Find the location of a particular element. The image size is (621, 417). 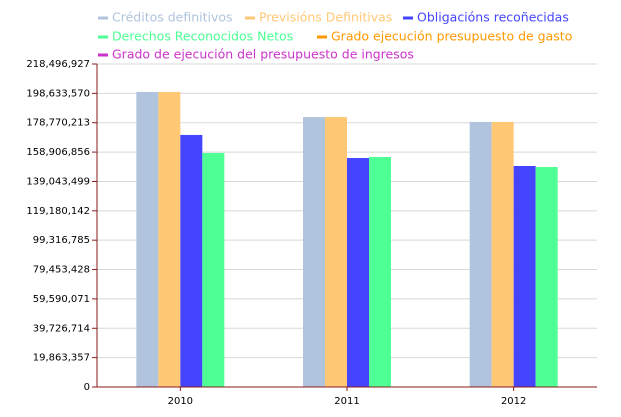

legend-label: Obligacións recoñecidas is located at coordinates (493, 17).